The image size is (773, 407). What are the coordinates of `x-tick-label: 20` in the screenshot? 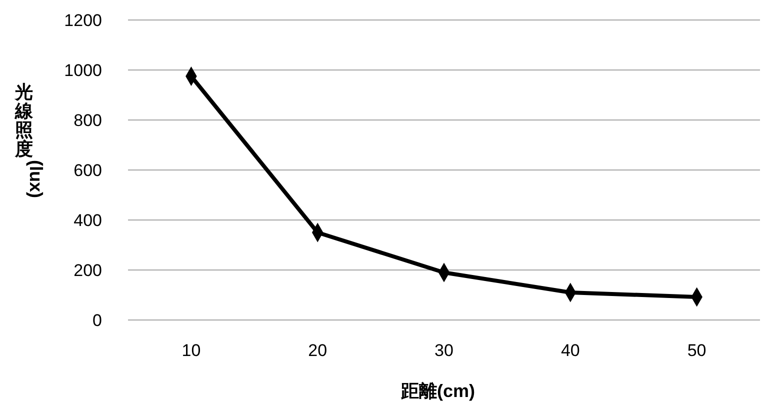 It's located at (318, 350).